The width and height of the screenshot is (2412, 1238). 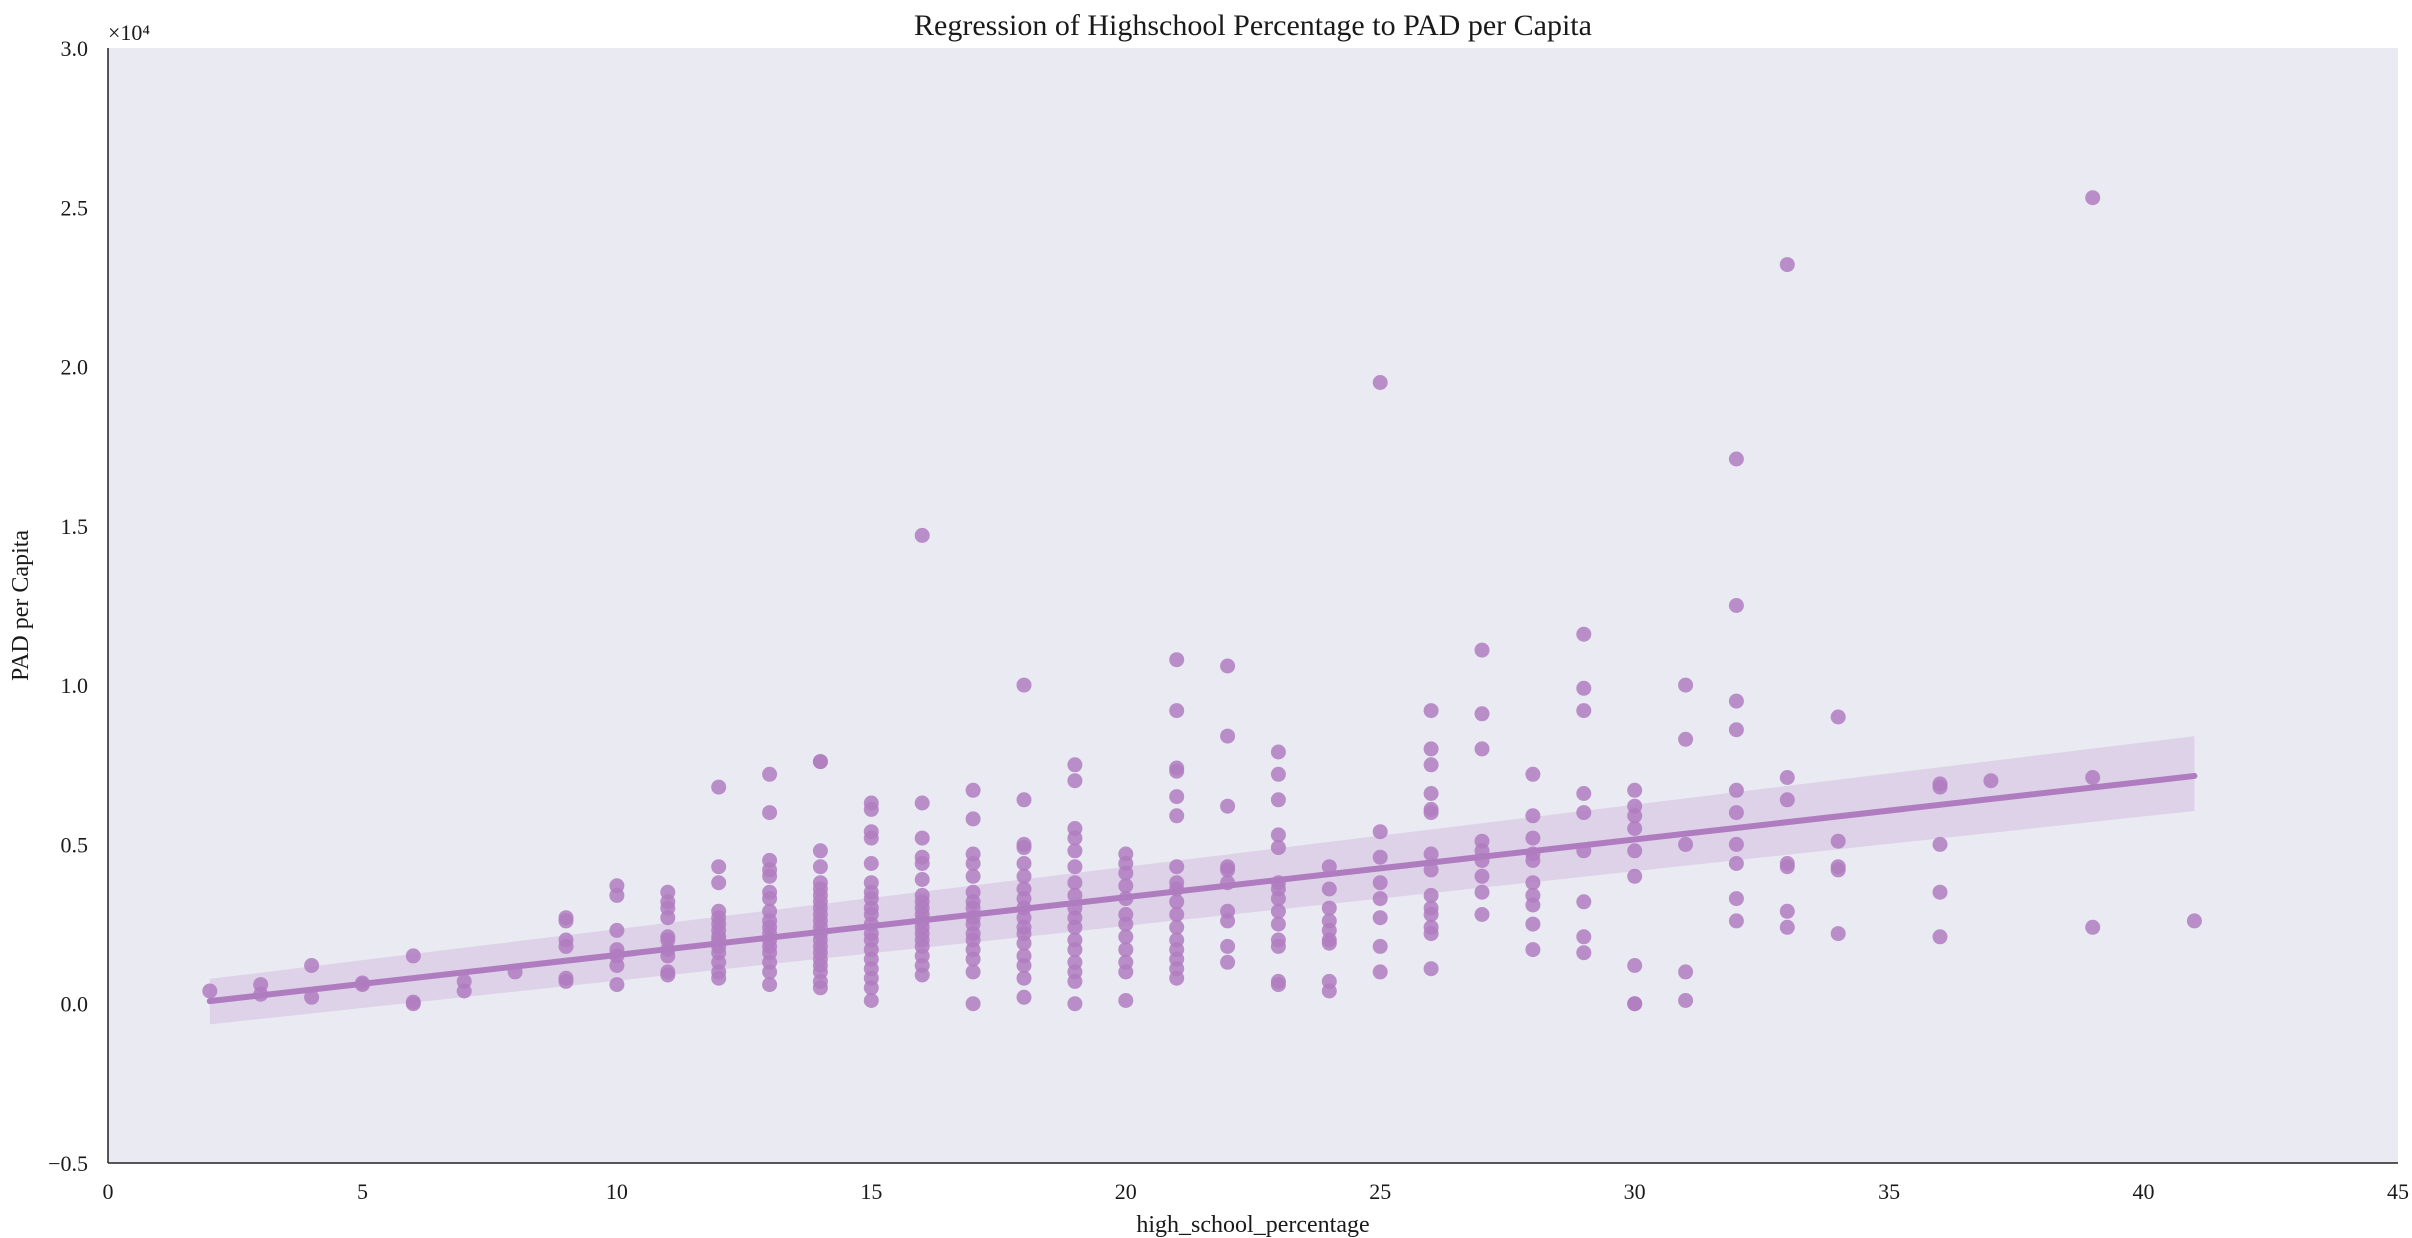 I want to click on x-tick-label: 40, so click(x=2144, y=1191).